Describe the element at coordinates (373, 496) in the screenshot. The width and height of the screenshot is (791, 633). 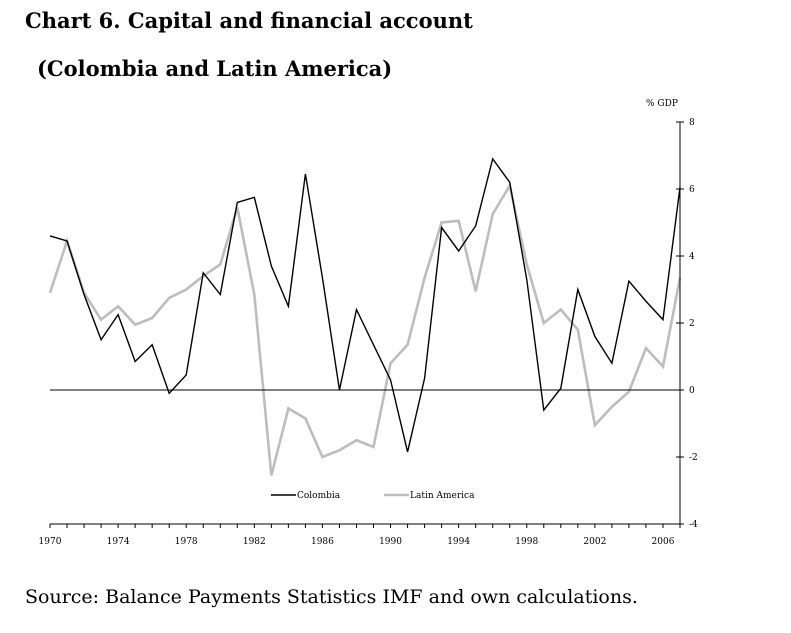
I see `legend: Colombia Latin America` at that location.